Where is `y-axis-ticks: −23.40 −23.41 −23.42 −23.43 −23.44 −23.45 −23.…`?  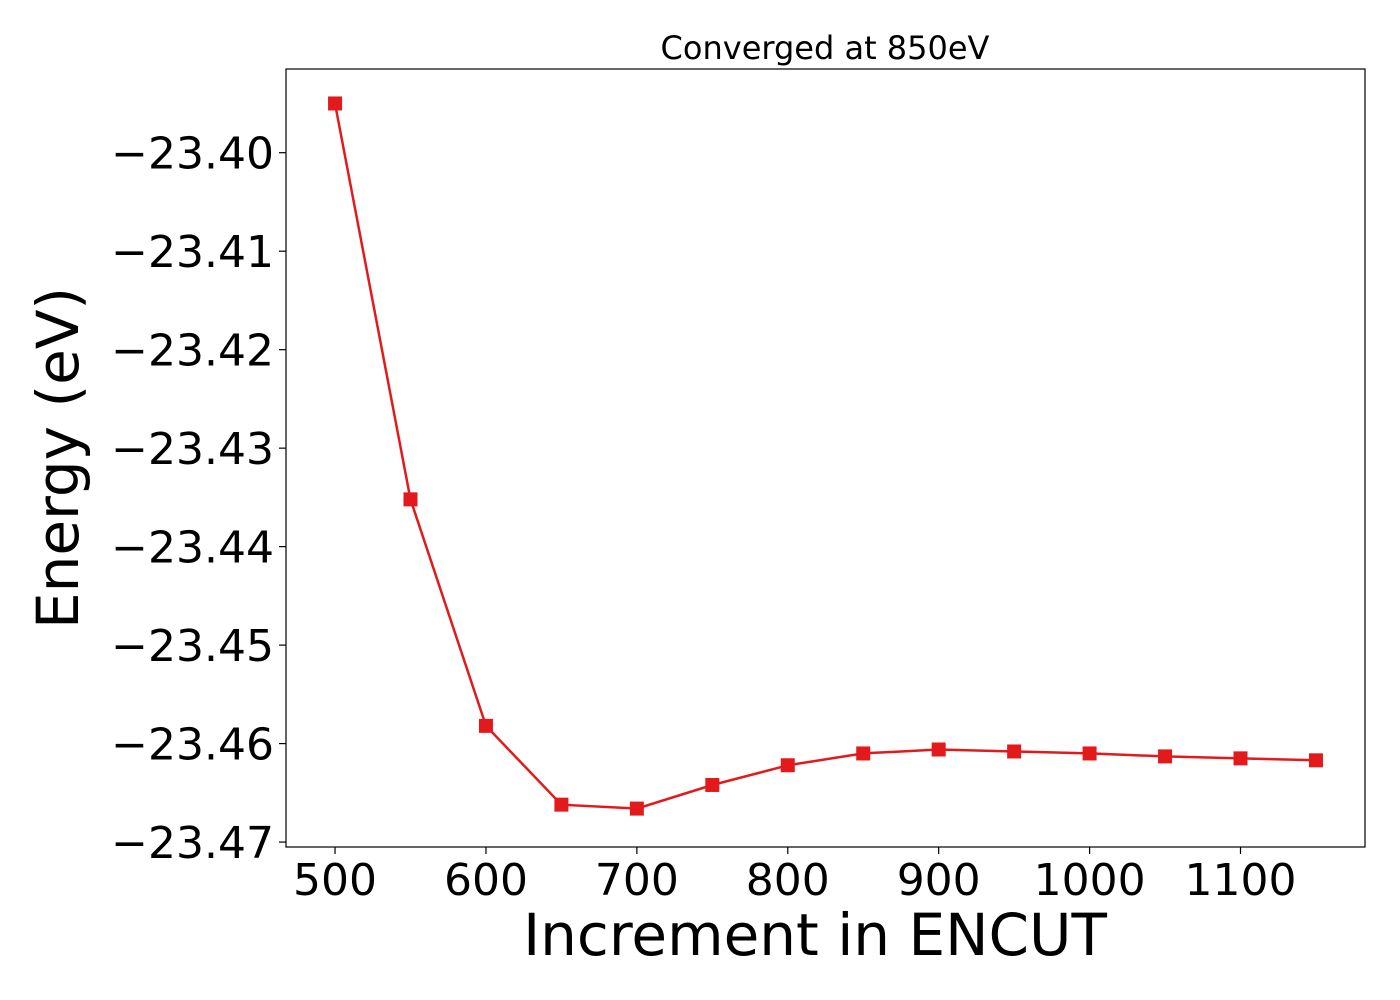
y-axis-ticks: −23.40 −23.41 −23.42 −23.43 −23.44 −23.45 −23.… is located at coordinates (198, 499).